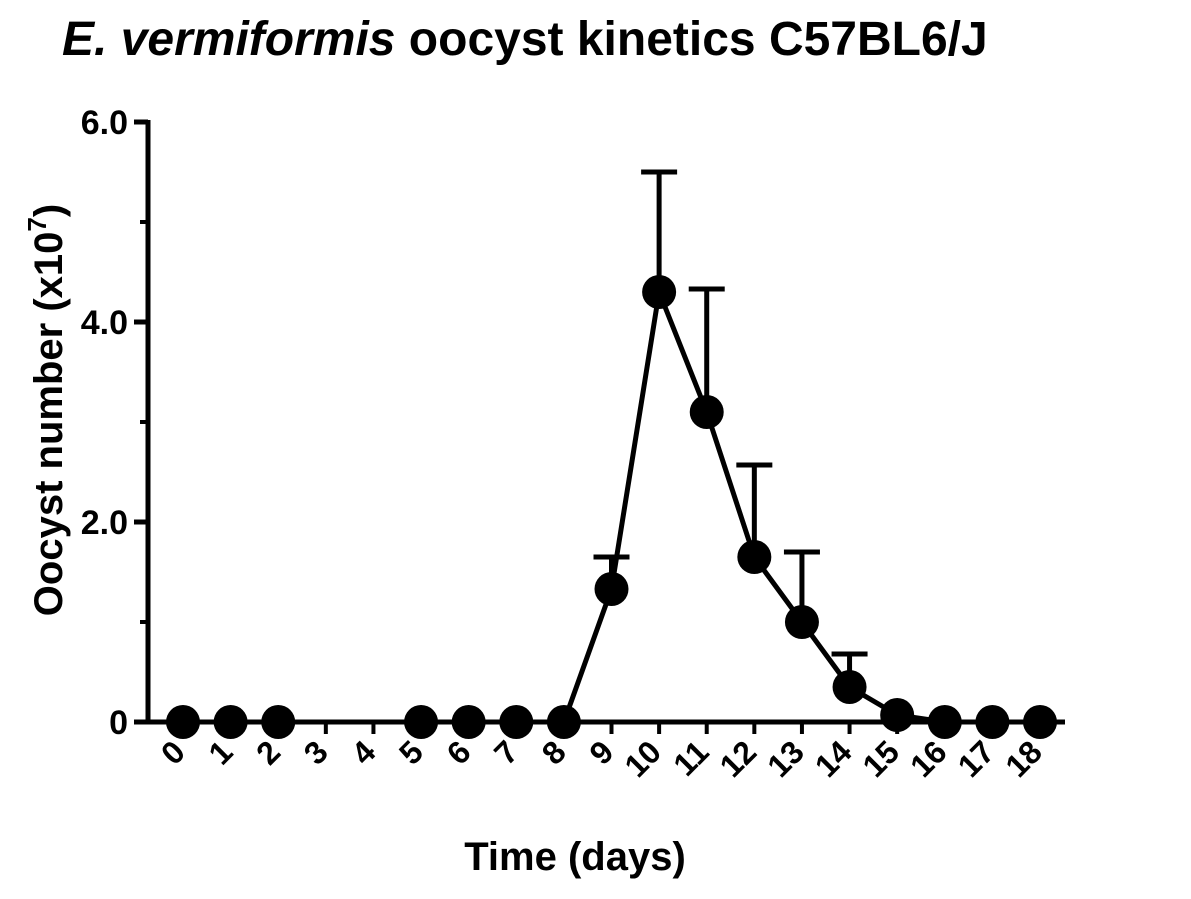 The image size is (1191, 899). What do you see at coordinates (49, 210) in the screenshot?
I see `y-axis-label-close: )` at bounding box center [49, 210].